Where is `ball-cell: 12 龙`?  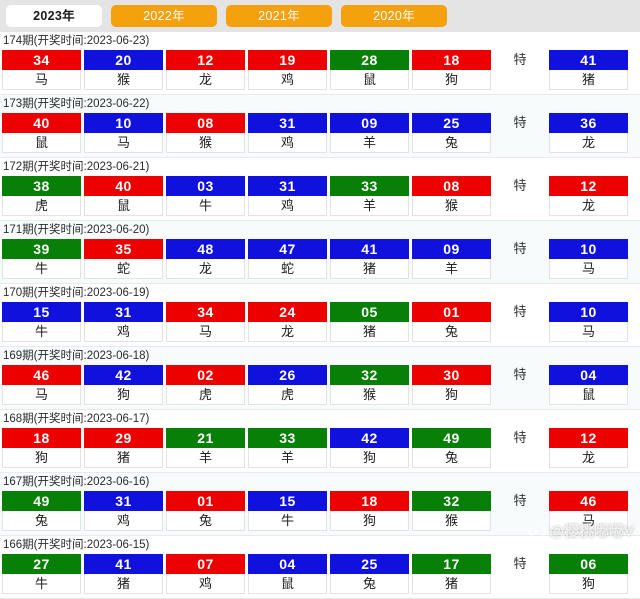
ball-cell: 12 龙 is located at coordinates (205, 70).